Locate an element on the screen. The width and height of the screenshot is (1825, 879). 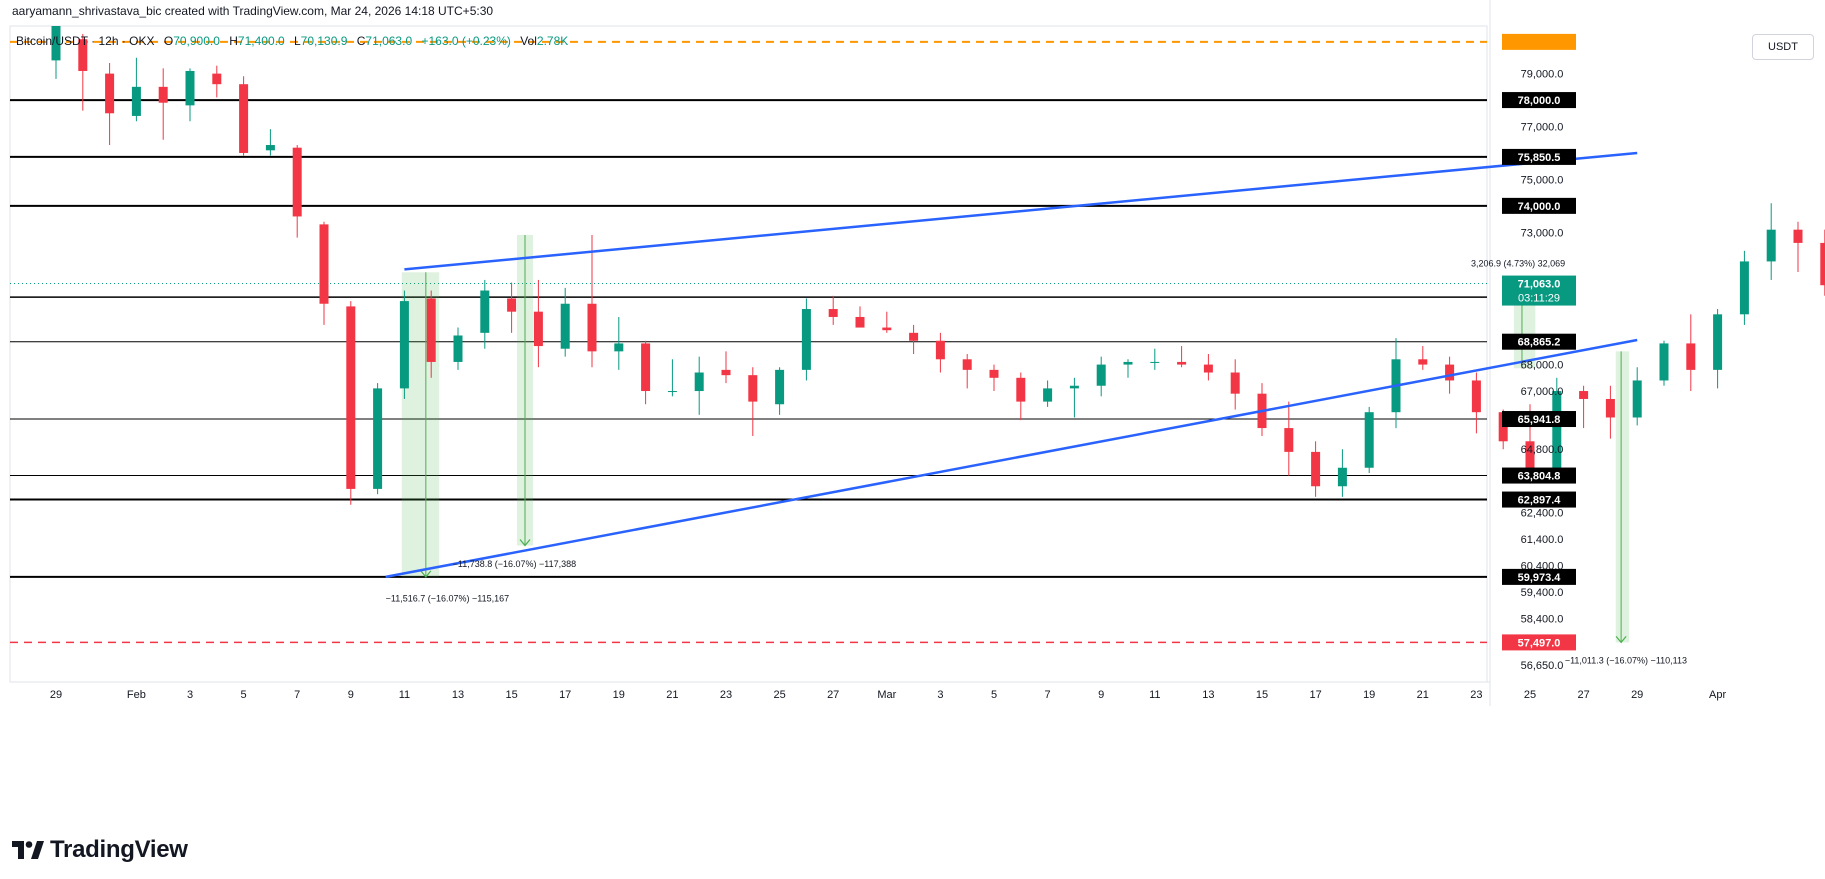
tradingview-logo: TradingView is located at coordinates (100, 850).